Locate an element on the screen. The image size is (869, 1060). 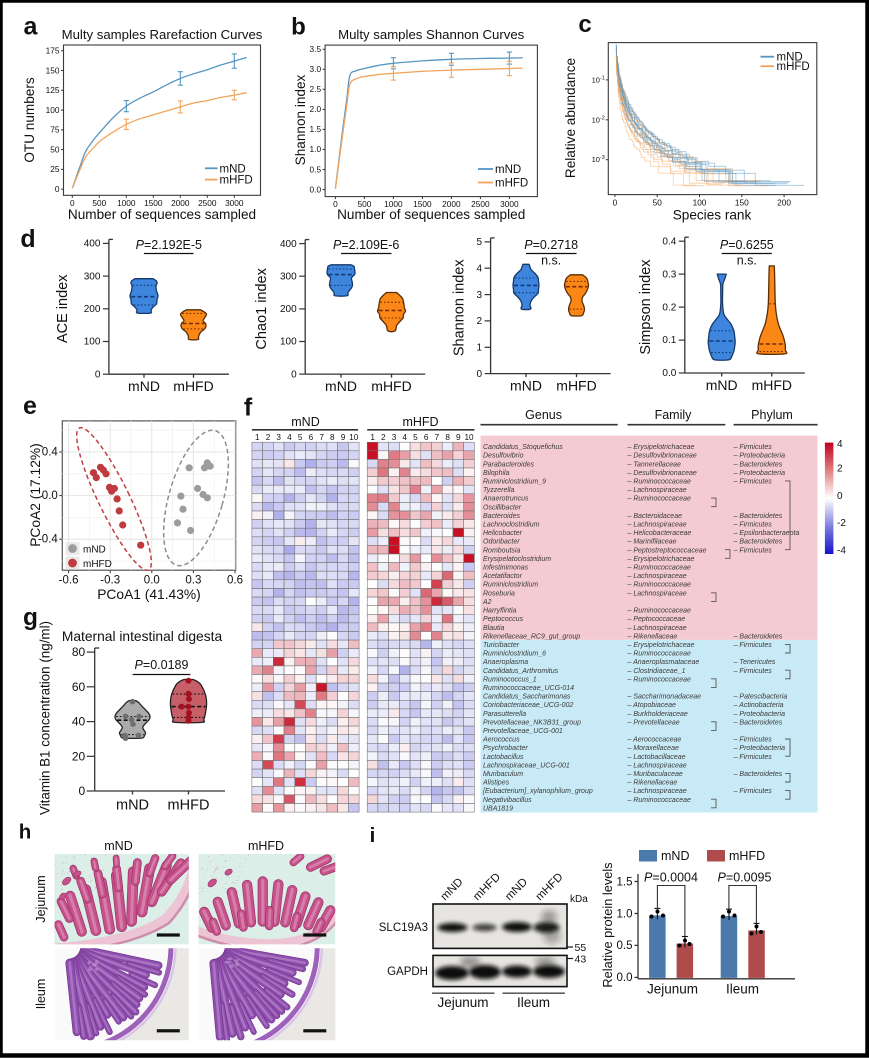
svg-text: – Tannerellaceae is located at coordinates (654, 464).